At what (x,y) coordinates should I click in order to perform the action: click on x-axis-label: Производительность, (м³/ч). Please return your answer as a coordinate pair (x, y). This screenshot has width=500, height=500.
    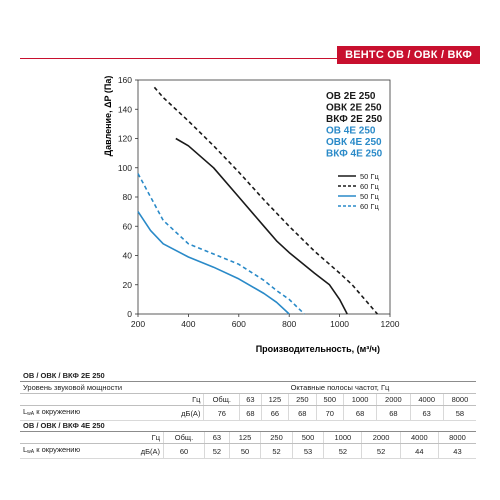
    Looking at the image, I should click on (318, 349).